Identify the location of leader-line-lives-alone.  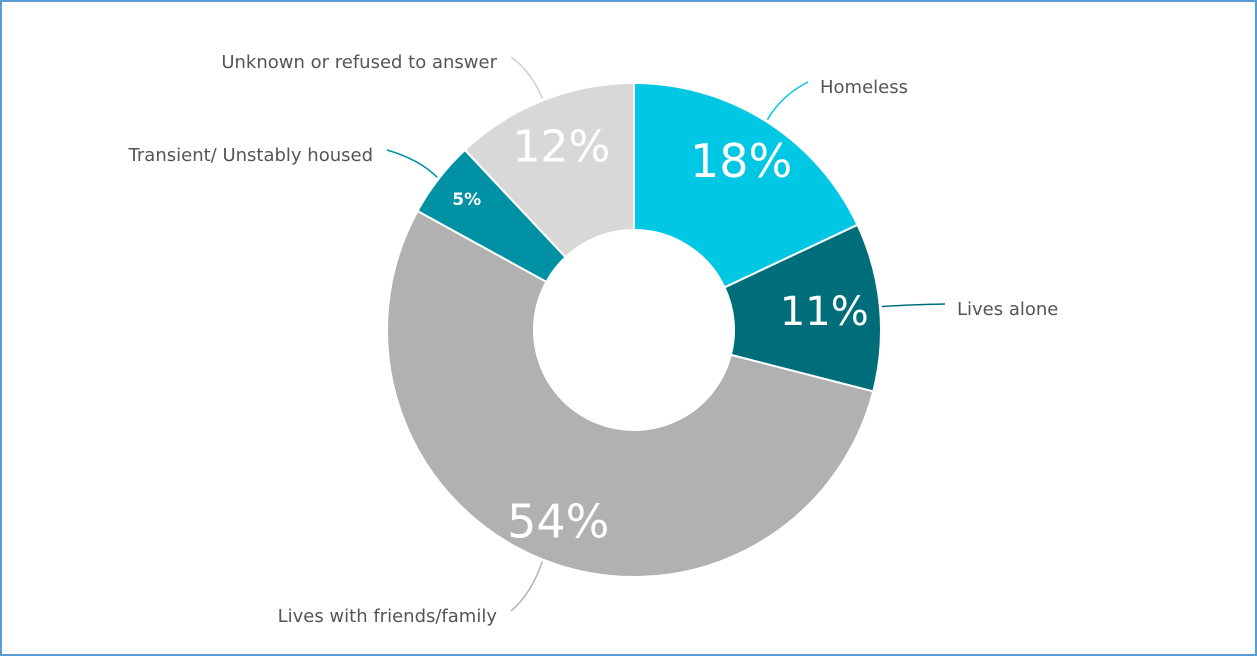
(913, 305).